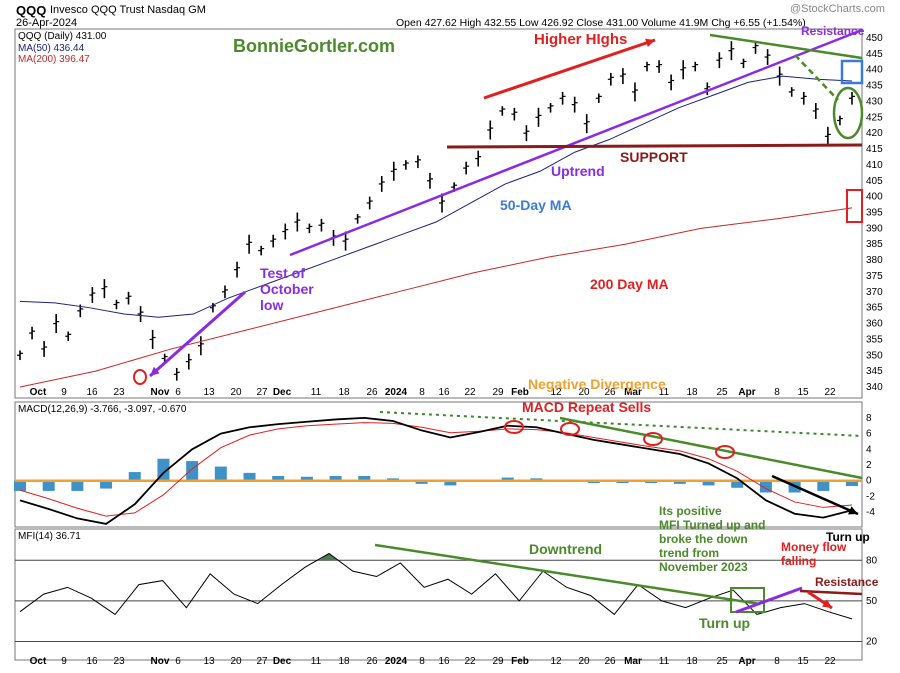 The height and width of the screenshot is (673, 900). What do you see at coordinates (102, 409) in the screenshot?
I see `macd-legend: MACD(12,26,9) -3.766, -3.097, -0.670` at bounding box center [102, 409].